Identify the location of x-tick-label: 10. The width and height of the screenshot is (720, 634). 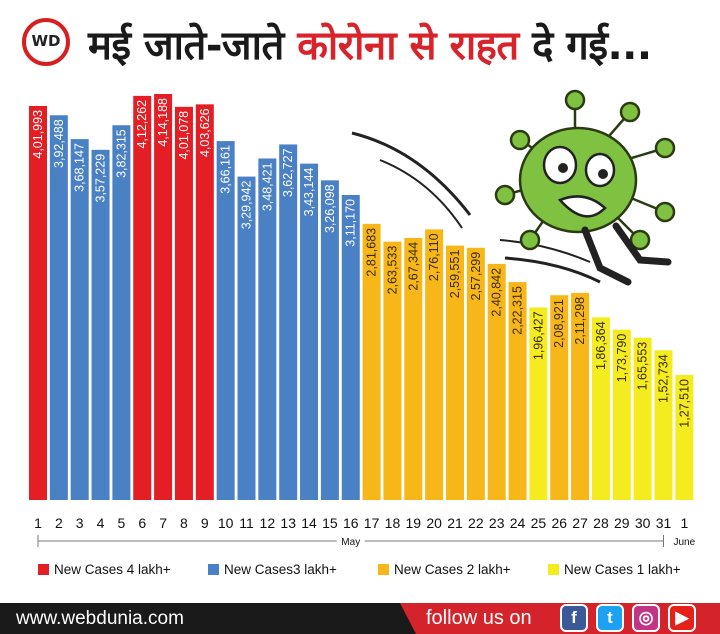
(226, 523).